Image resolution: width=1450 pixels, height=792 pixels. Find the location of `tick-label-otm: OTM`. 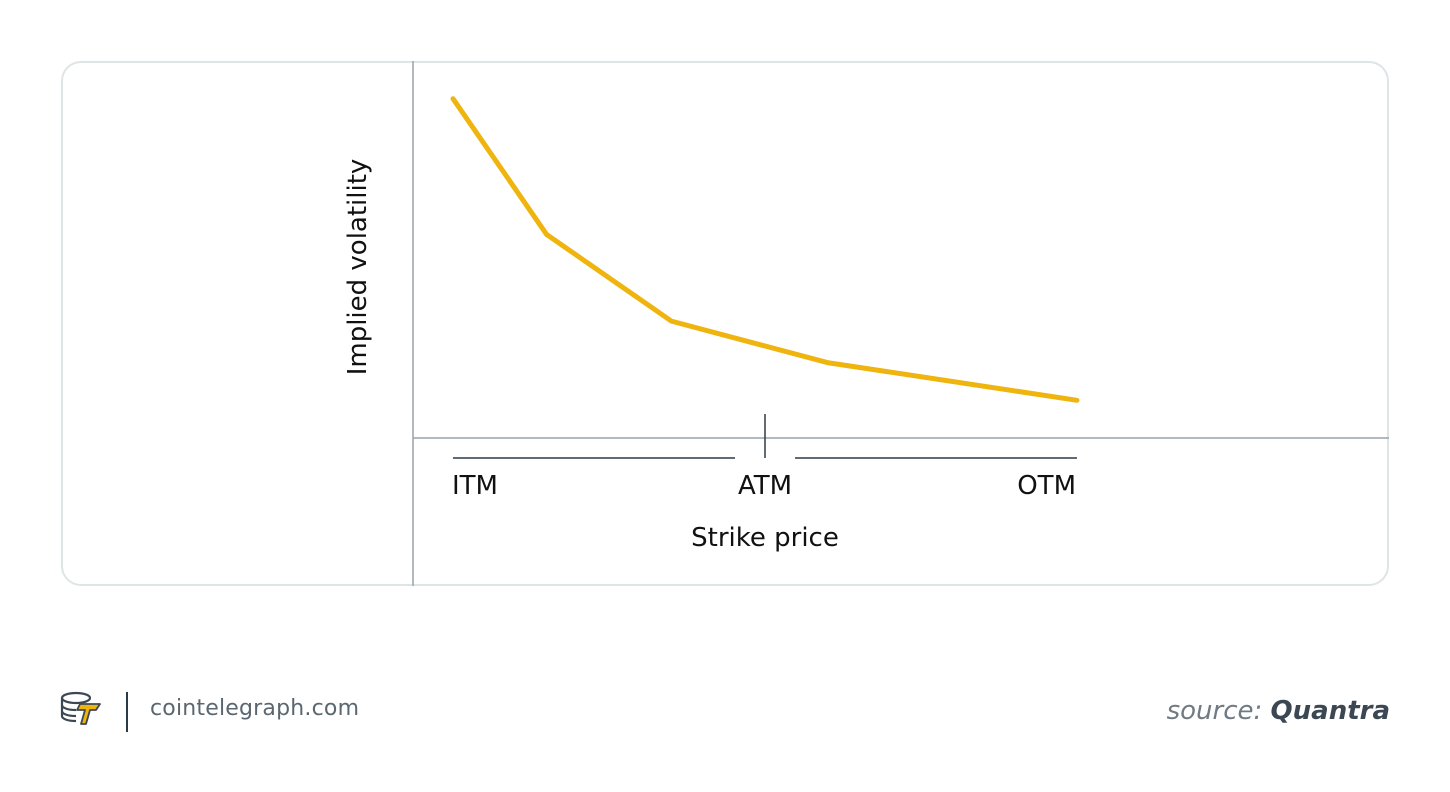

tick-label-otm: OTM is located at coordinates (1046, 486).